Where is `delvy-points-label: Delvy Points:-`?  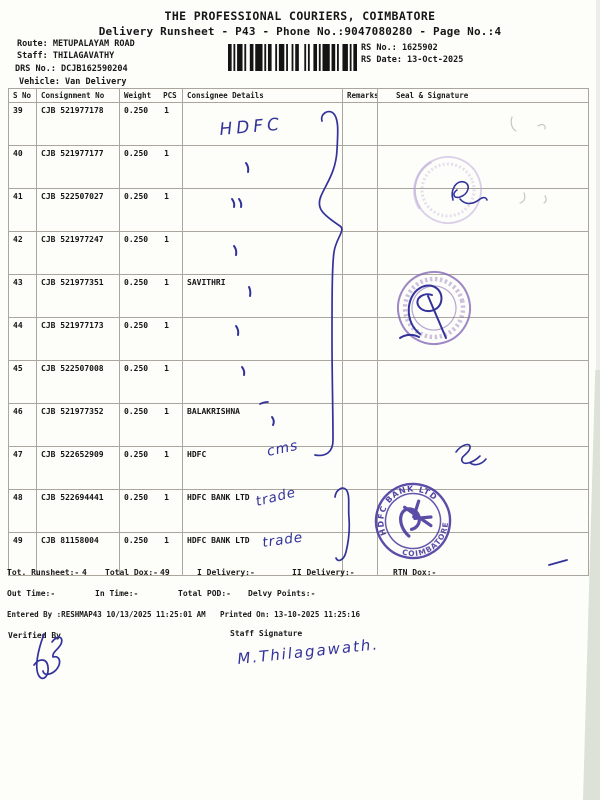 delvy-points-label: Delvy Points:- is located at coordinates (282, 593).